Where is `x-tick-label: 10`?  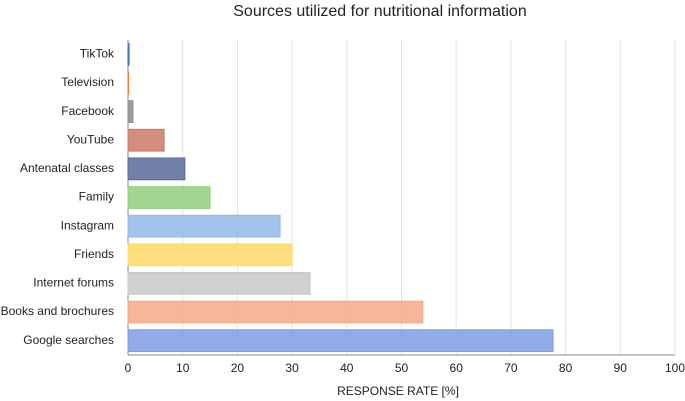
x-tick-label: 10 is located at coordinates (183, 368).